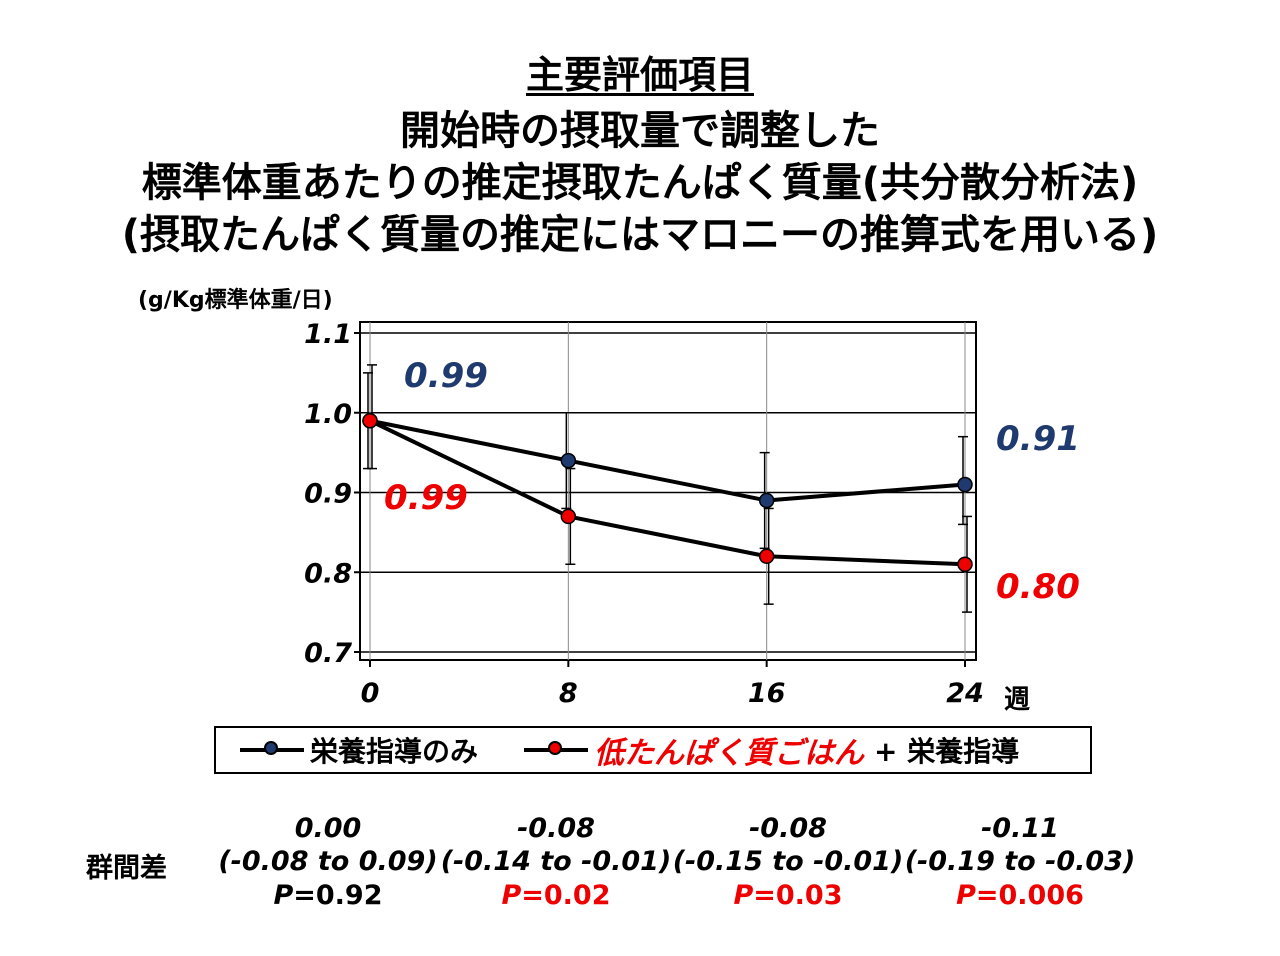 Image resolution: width=1280 pixels, height=956 pixels. I want to click on p-value: =0.03, so click(798, 895).